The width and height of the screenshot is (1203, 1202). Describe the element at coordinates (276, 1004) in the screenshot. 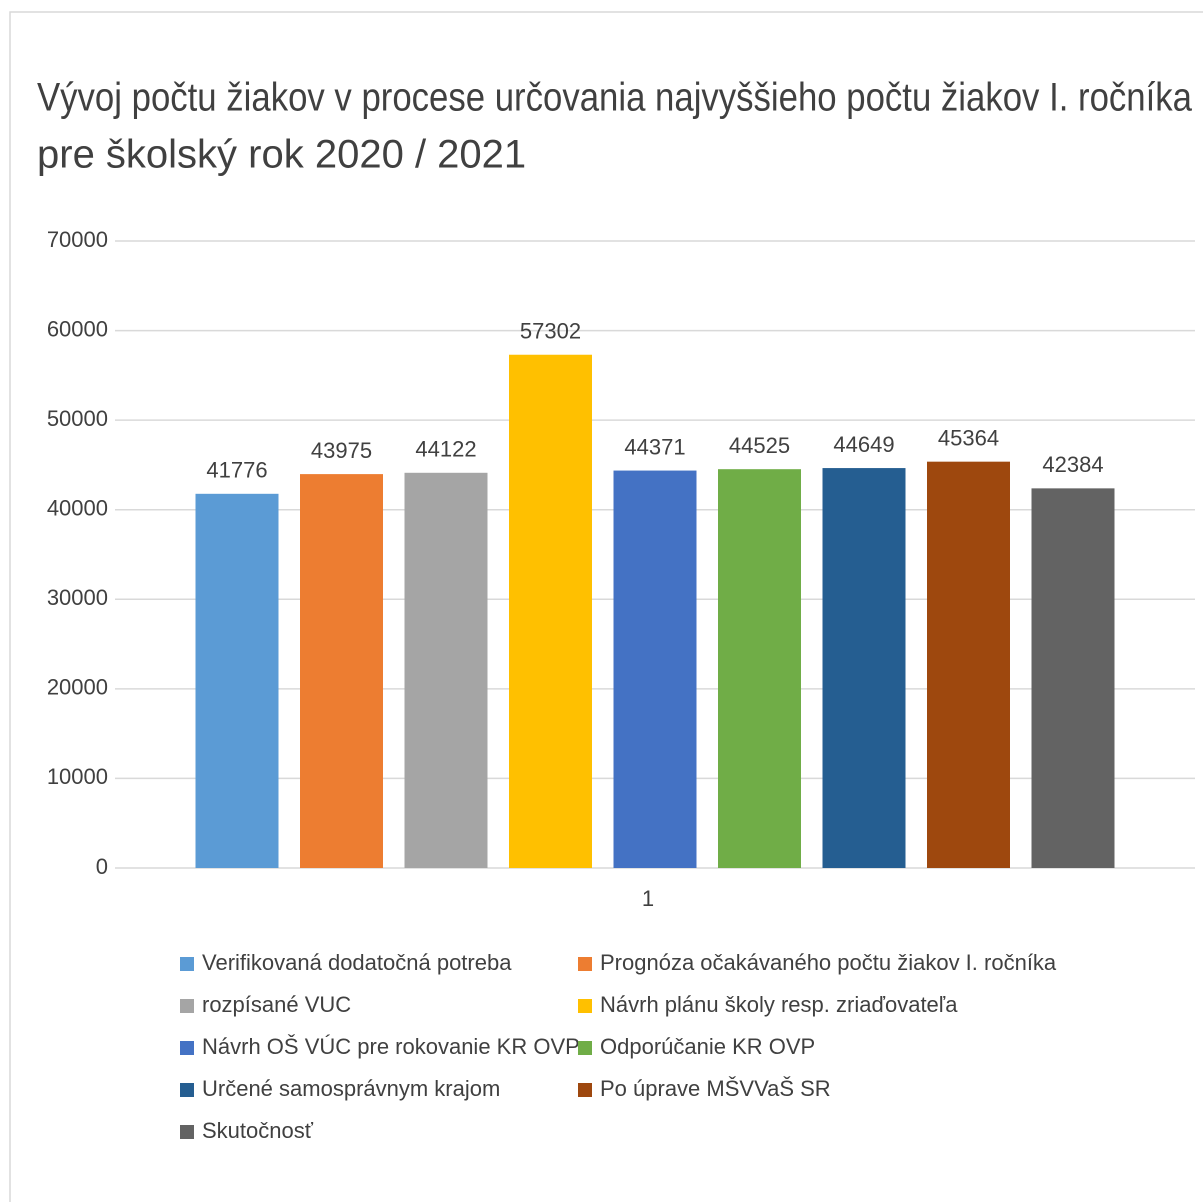

I see `legend-label: rozpísané VUC` at that location.